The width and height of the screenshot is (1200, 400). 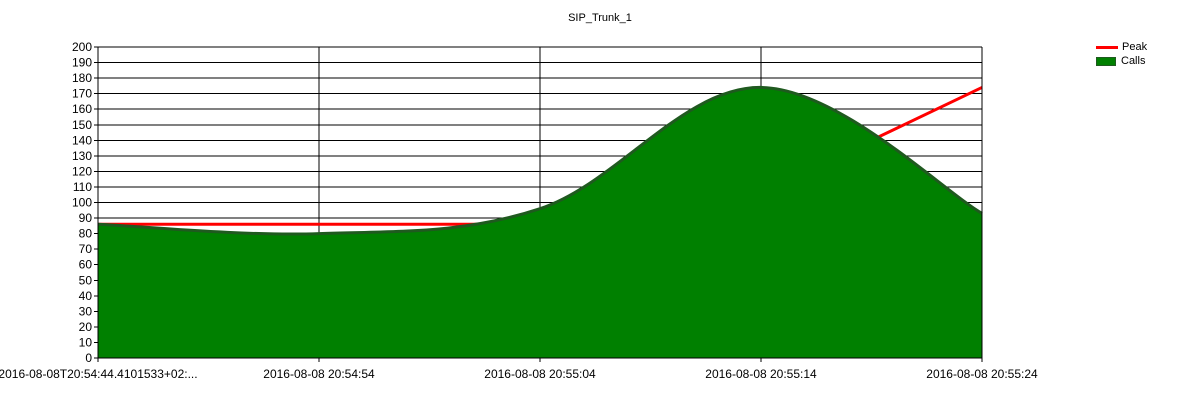 What do you see at coordinates (82, 156) in the screenshot?
I see `y-tick-label: 130` at bounding box center [82, 156].